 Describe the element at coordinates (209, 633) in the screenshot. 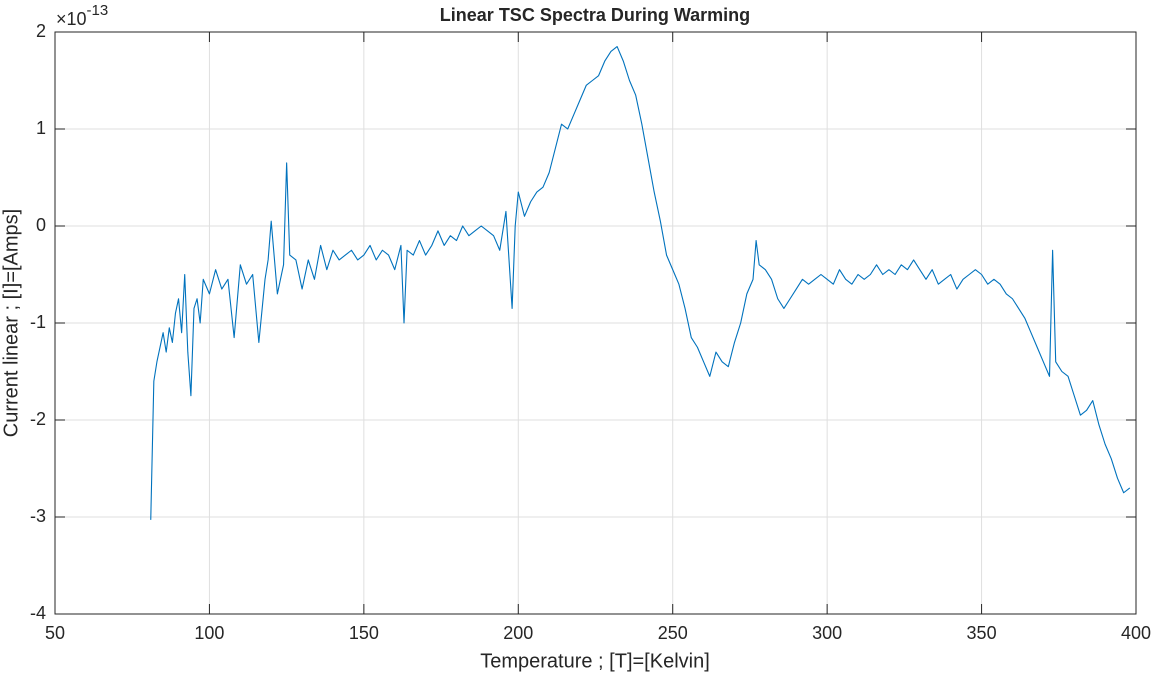

I see `x-tick-label: 100` at that location.